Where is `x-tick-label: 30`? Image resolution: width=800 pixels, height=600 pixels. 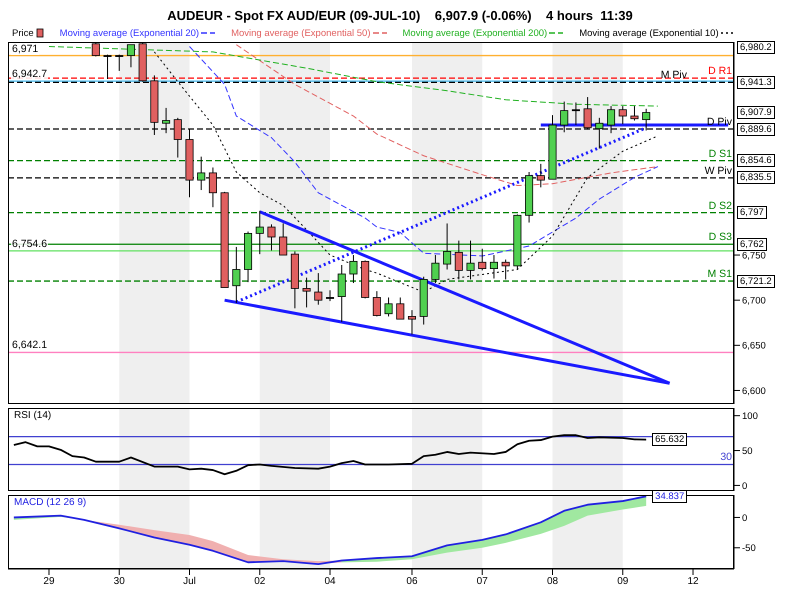 x-tick-label: 30 is located at coordinates (120, 582).